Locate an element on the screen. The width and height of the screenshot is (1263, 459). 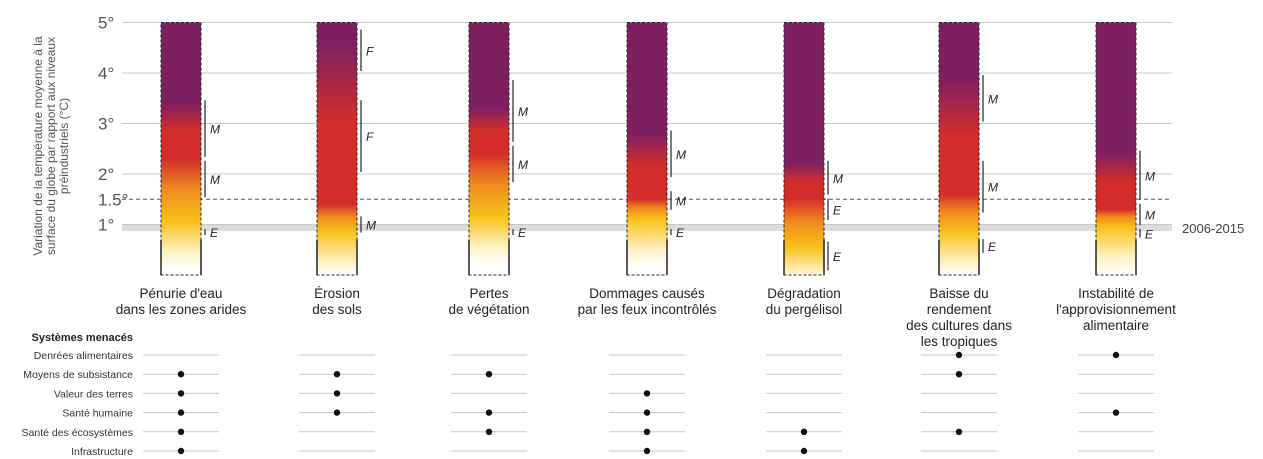
systems-title: Systèmes menacés is located at coordinates (82, 338).